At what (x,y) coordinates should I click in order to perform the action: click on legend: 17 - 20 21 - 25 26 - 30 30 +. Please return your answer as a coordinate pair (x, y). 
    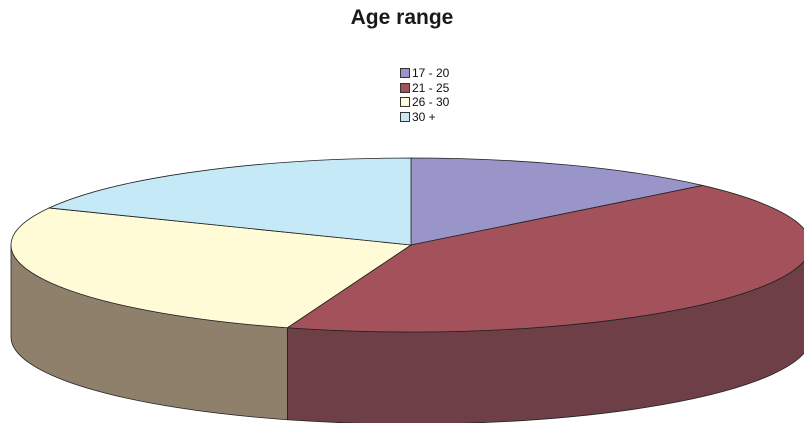
    Looking at the image, I should click on (424, 95).